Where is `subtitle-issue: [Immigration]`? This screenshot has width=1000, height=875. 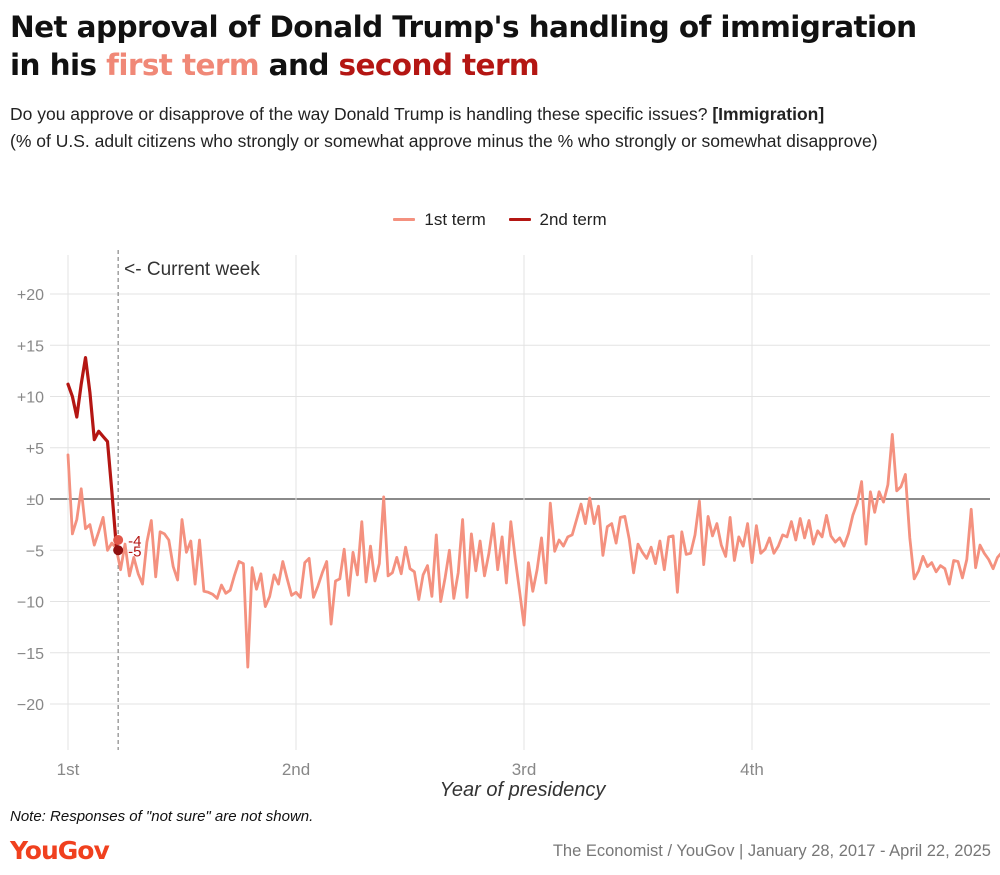 subtitle-issue: [Immigration] is located at coordinates (768, 114).